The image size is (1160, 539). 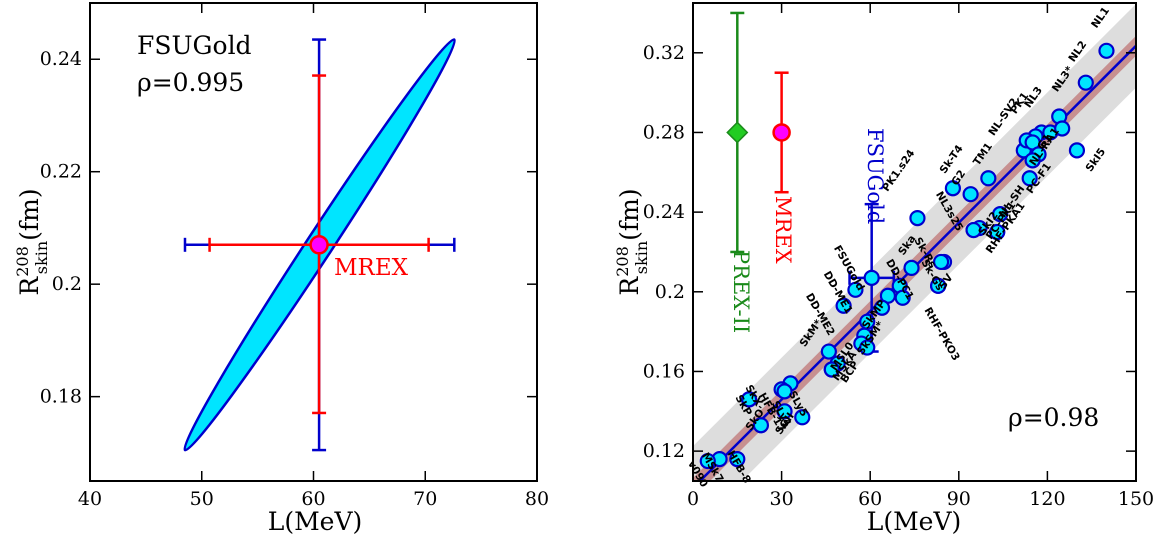 I want to click on right-xtick-label: 150, so click(x=1136, y=499).